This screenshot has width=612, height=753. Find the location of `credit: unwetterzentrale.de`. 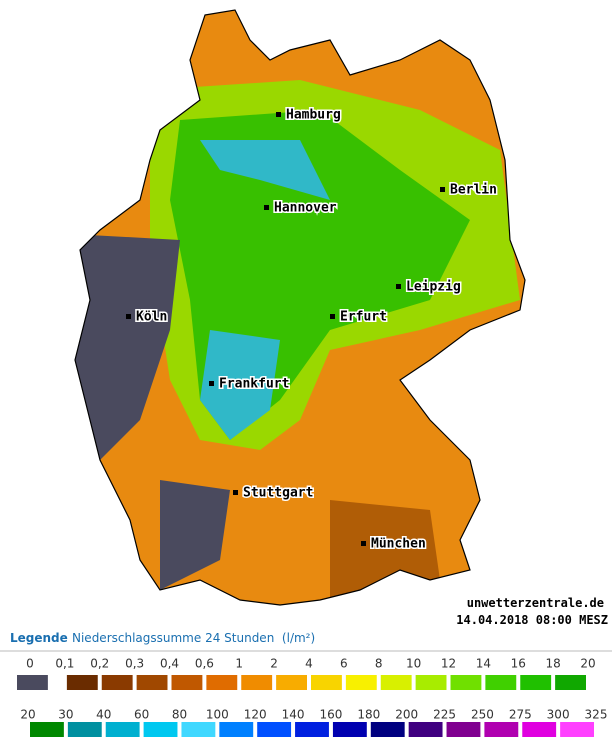

credit: unwetterzentrale.de is located at coordinates (535, 603).